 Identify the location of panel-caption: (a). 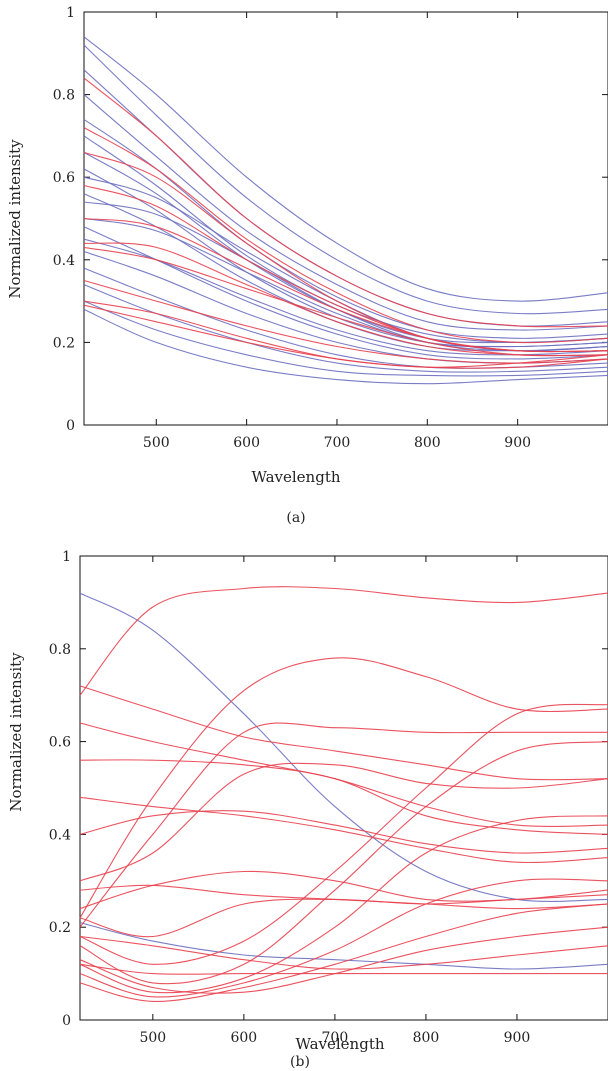
(295, 518).